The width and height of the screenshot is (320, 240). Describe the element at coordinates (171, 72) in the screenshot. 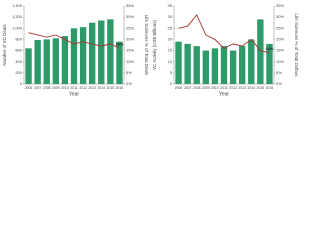

I see `y-tick-label: 5` at that location.